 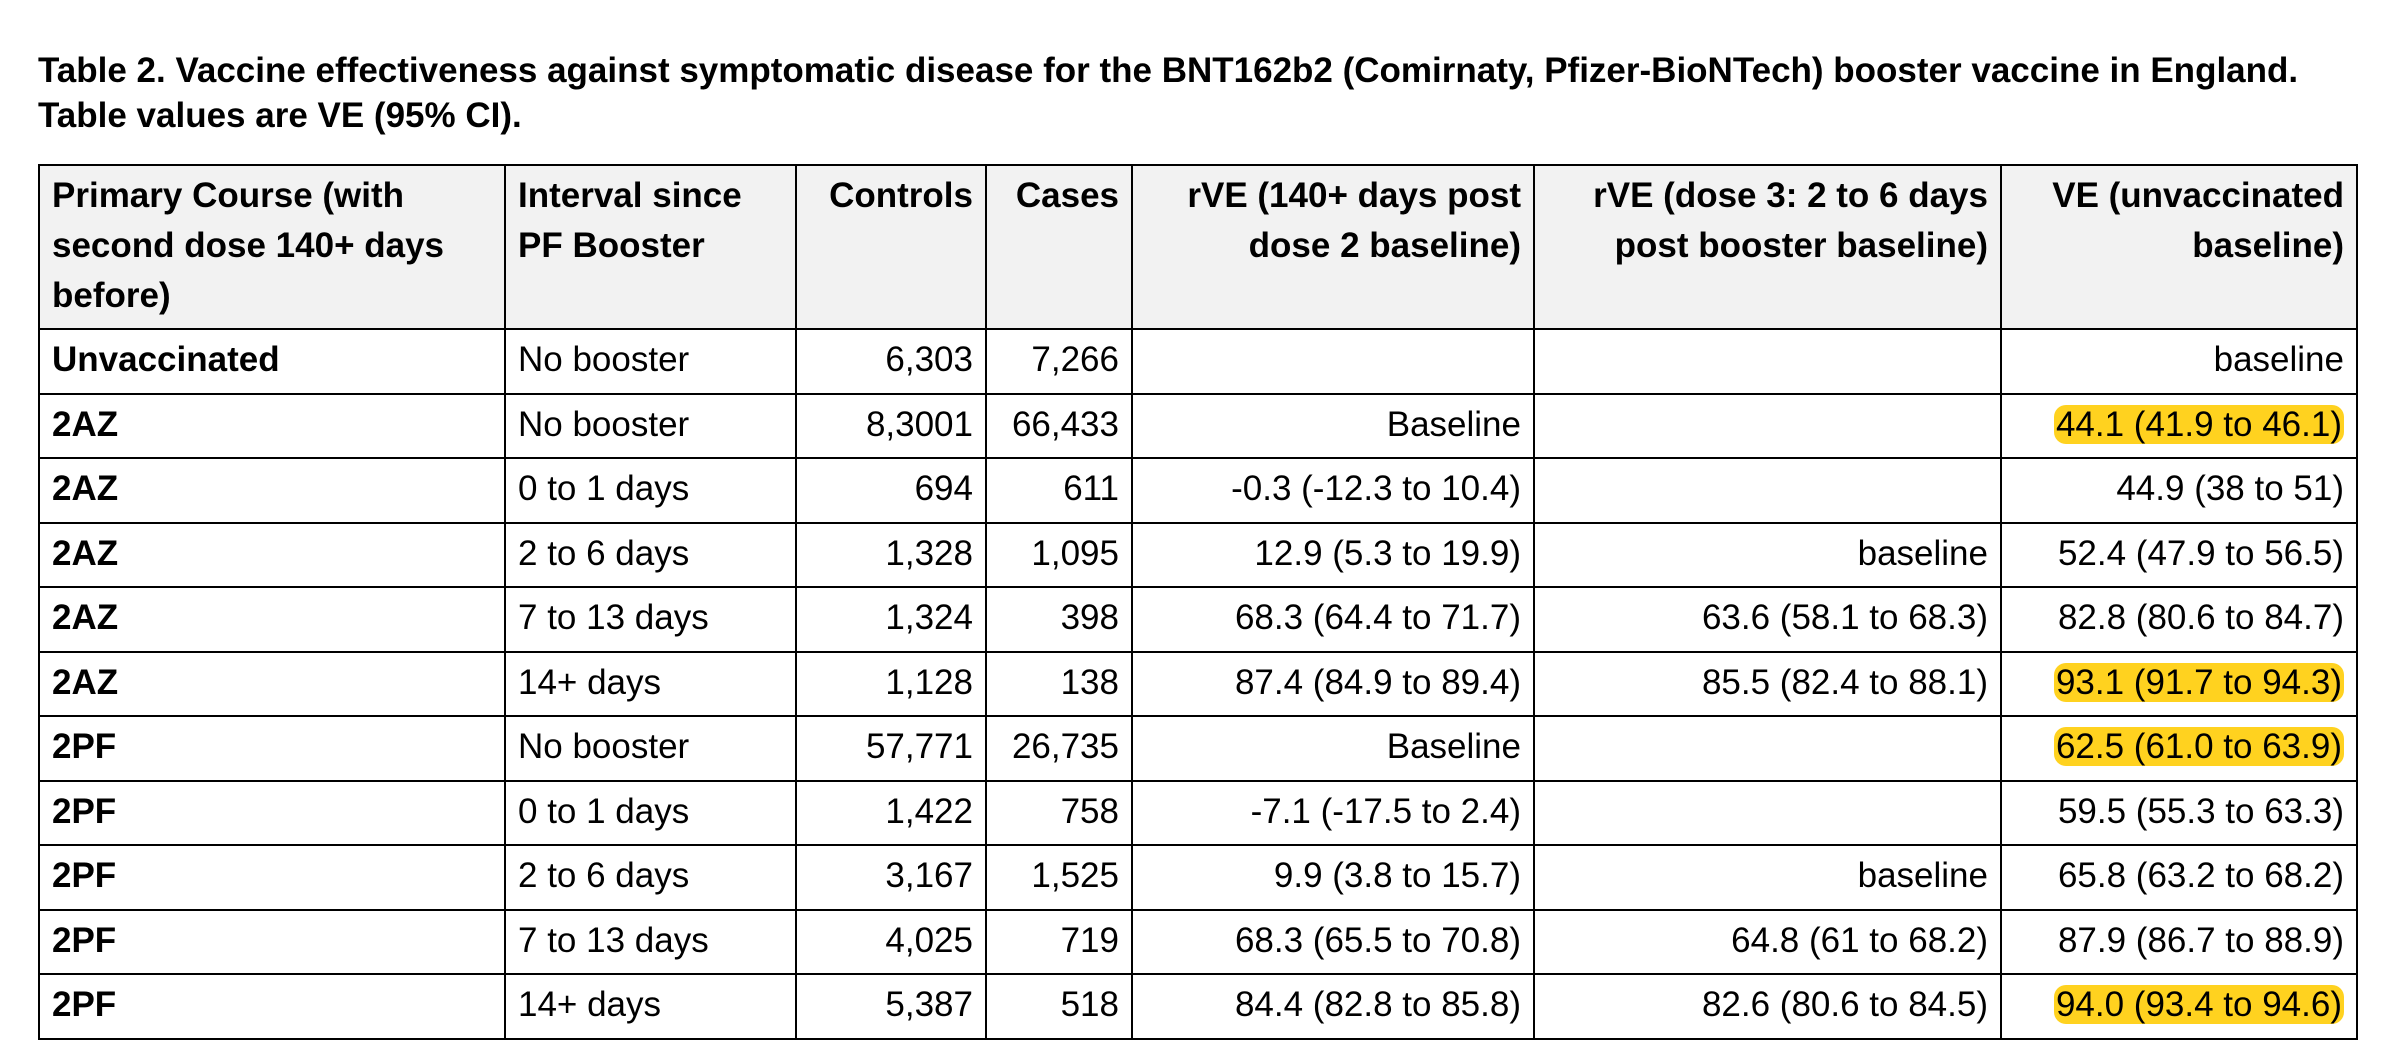 I want to click on cell-rve-140-days: -0.3 (-12.3 to 10.4), so click(x=1333, y=490).